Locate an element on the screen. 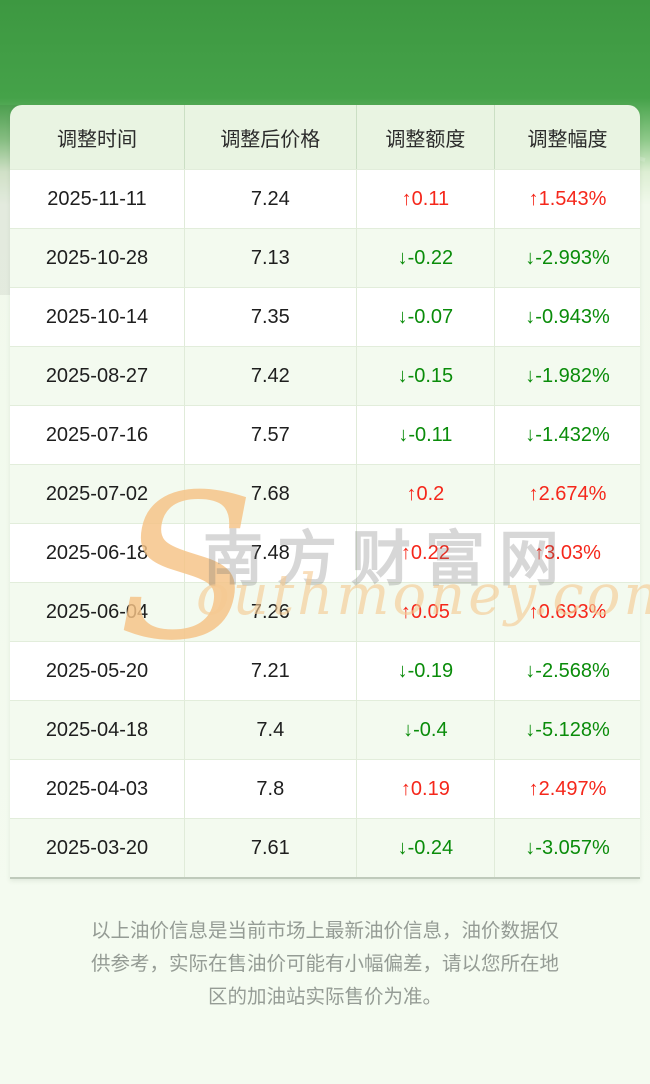 Image resolution: width=650 pixels, height=1084 pixels. cell-date: 2025-08-27 is located at coordinates (97, 375).